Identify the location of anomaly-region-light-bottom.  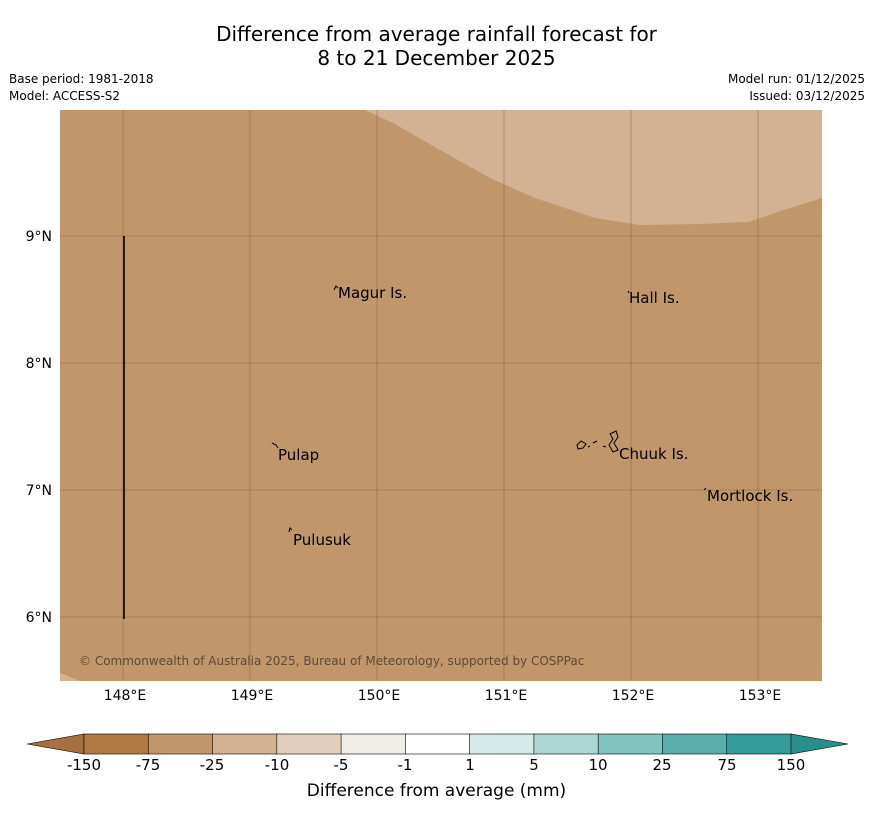
(70, 677).